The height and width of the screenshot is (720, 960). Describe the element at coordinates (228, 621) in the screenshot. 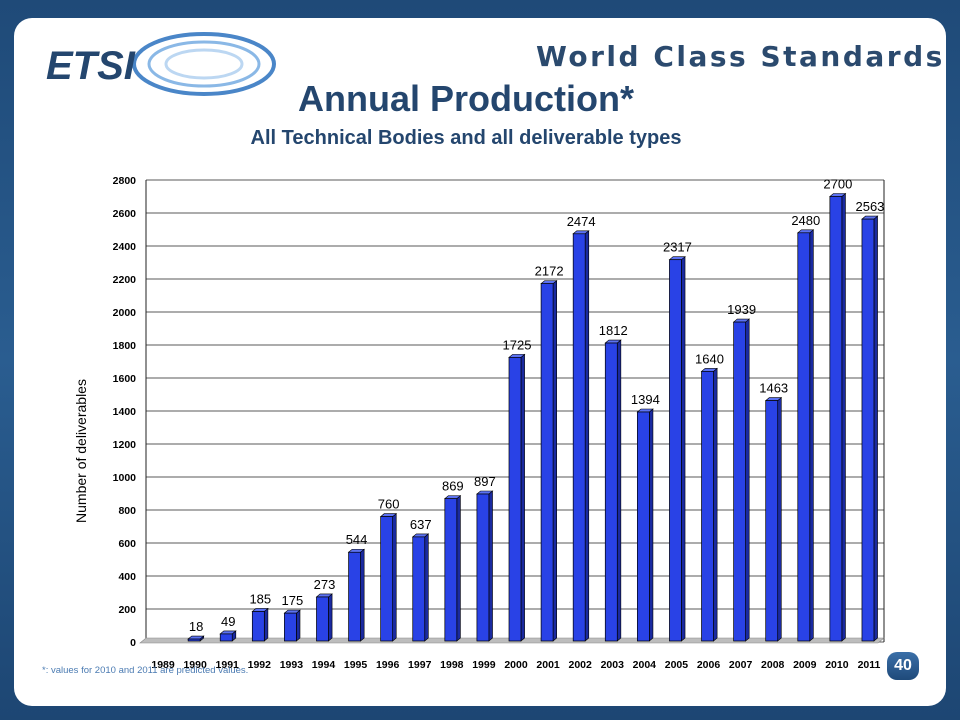

I see `data-label: 49` at that location.